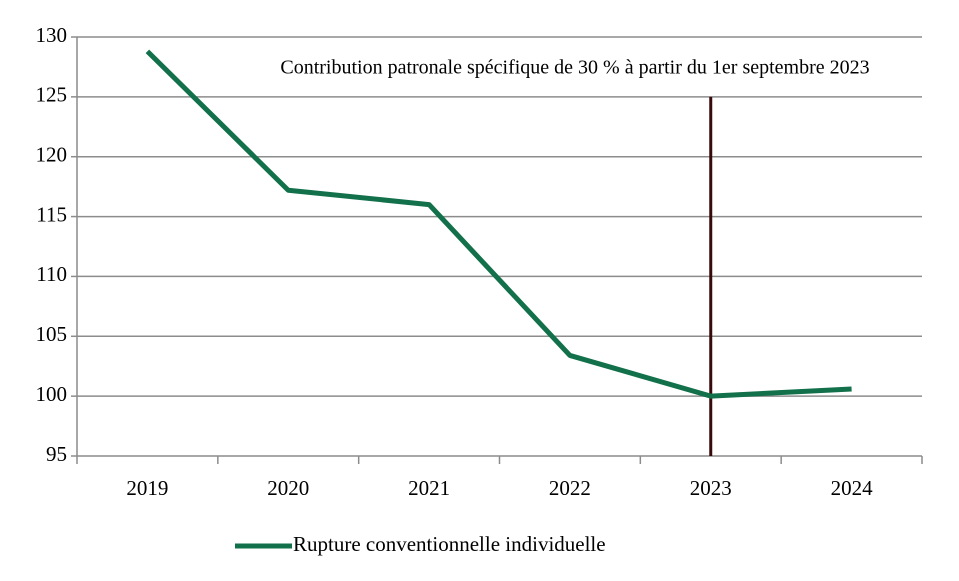  What do you see at coordinates (711, 488) in the screenshot?
I see `x-tick-label: 2023` at bounding box center [711, 488].